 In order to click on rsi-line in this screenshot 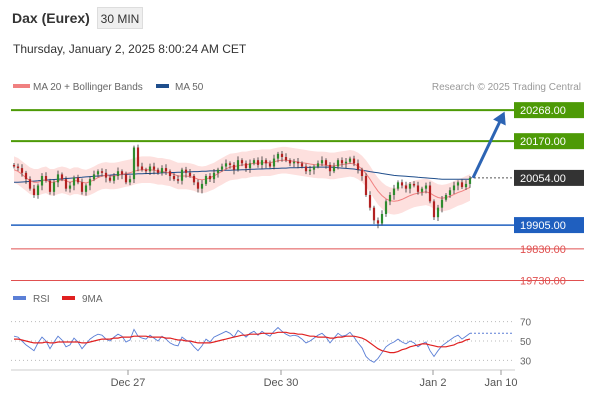, I will do `click(242, 344)`.